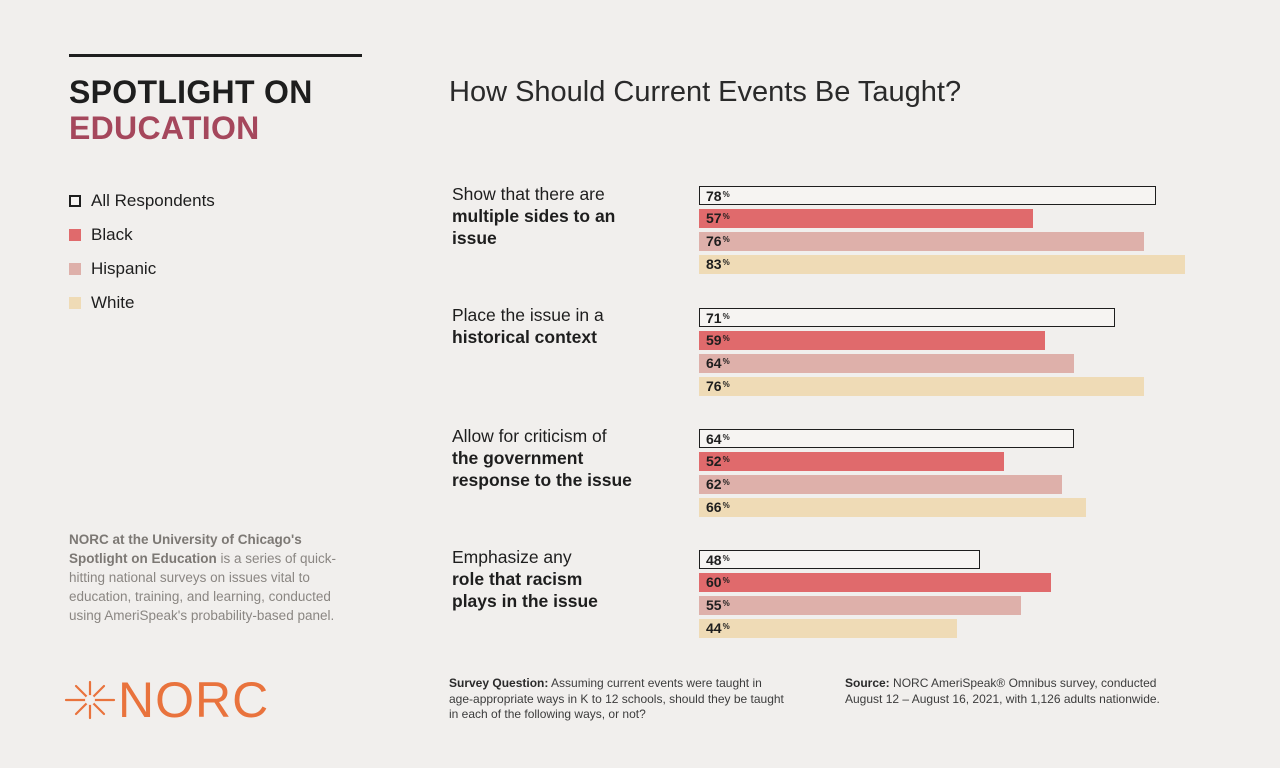  Describe the element at coordinates (718, 628) in the screenshot. I see `bar-value-label: 44%` at that location.